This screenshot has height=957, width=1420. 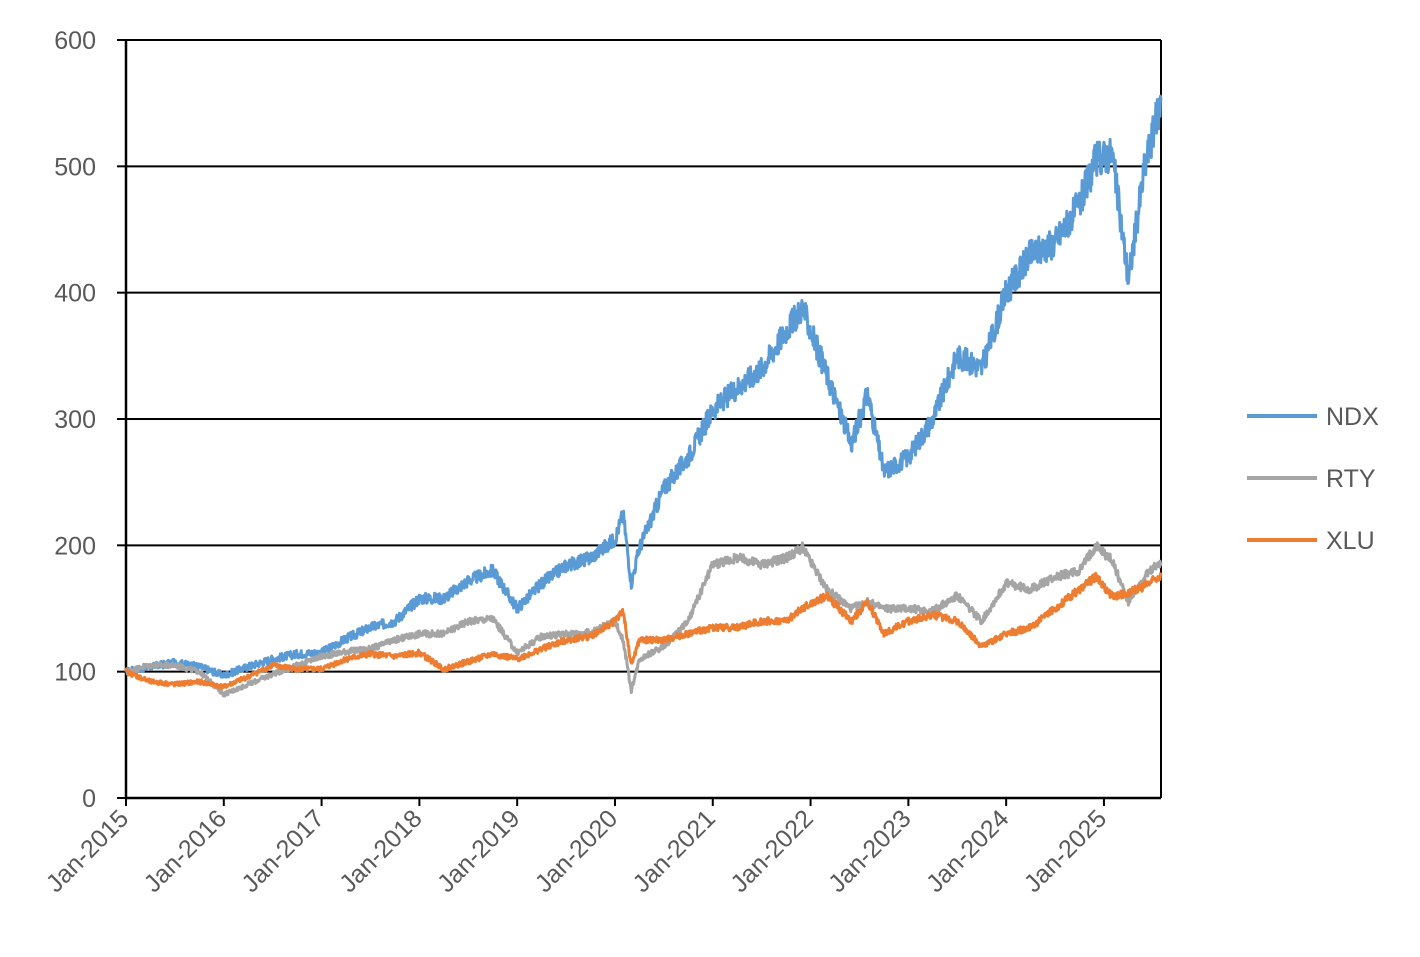 What do you see at coordinates (381, 851) in the screenshot?
I see `x-tick-label: Jan-2018` at bounding box center [381, 851].